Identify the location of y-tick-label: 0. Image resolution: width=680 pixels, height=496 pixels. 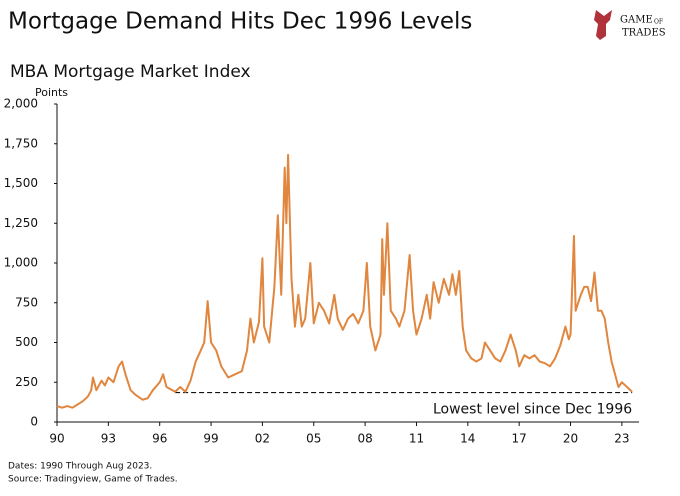
(34, 422).